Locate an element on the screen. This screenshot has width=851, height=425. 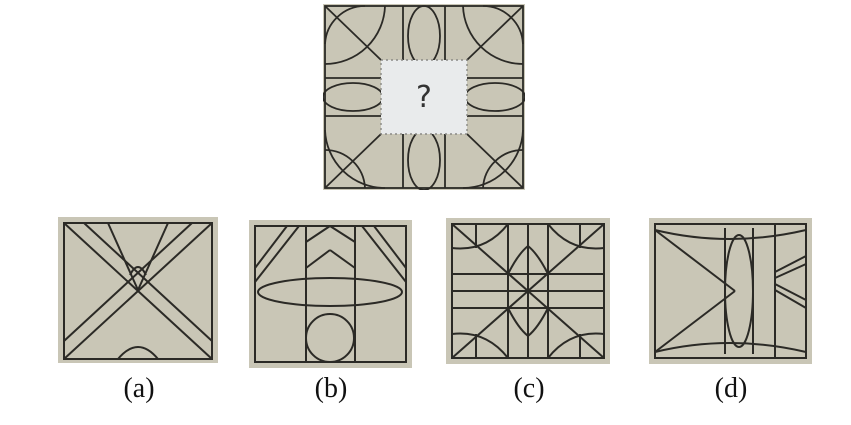
option-a-drawing is located at coordinates (138, 290).